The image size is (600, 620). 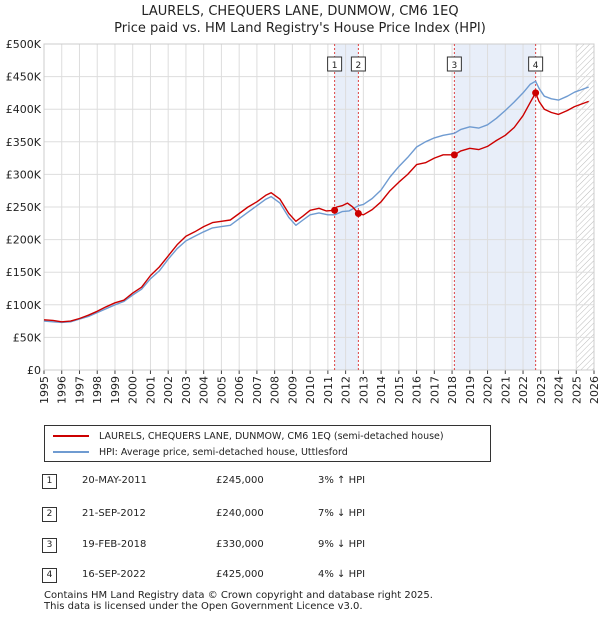 What do you see at coordinates (257, 390) in the screenshot?
I see `x-tick-label: 2007` at bounding box center [257, 390].